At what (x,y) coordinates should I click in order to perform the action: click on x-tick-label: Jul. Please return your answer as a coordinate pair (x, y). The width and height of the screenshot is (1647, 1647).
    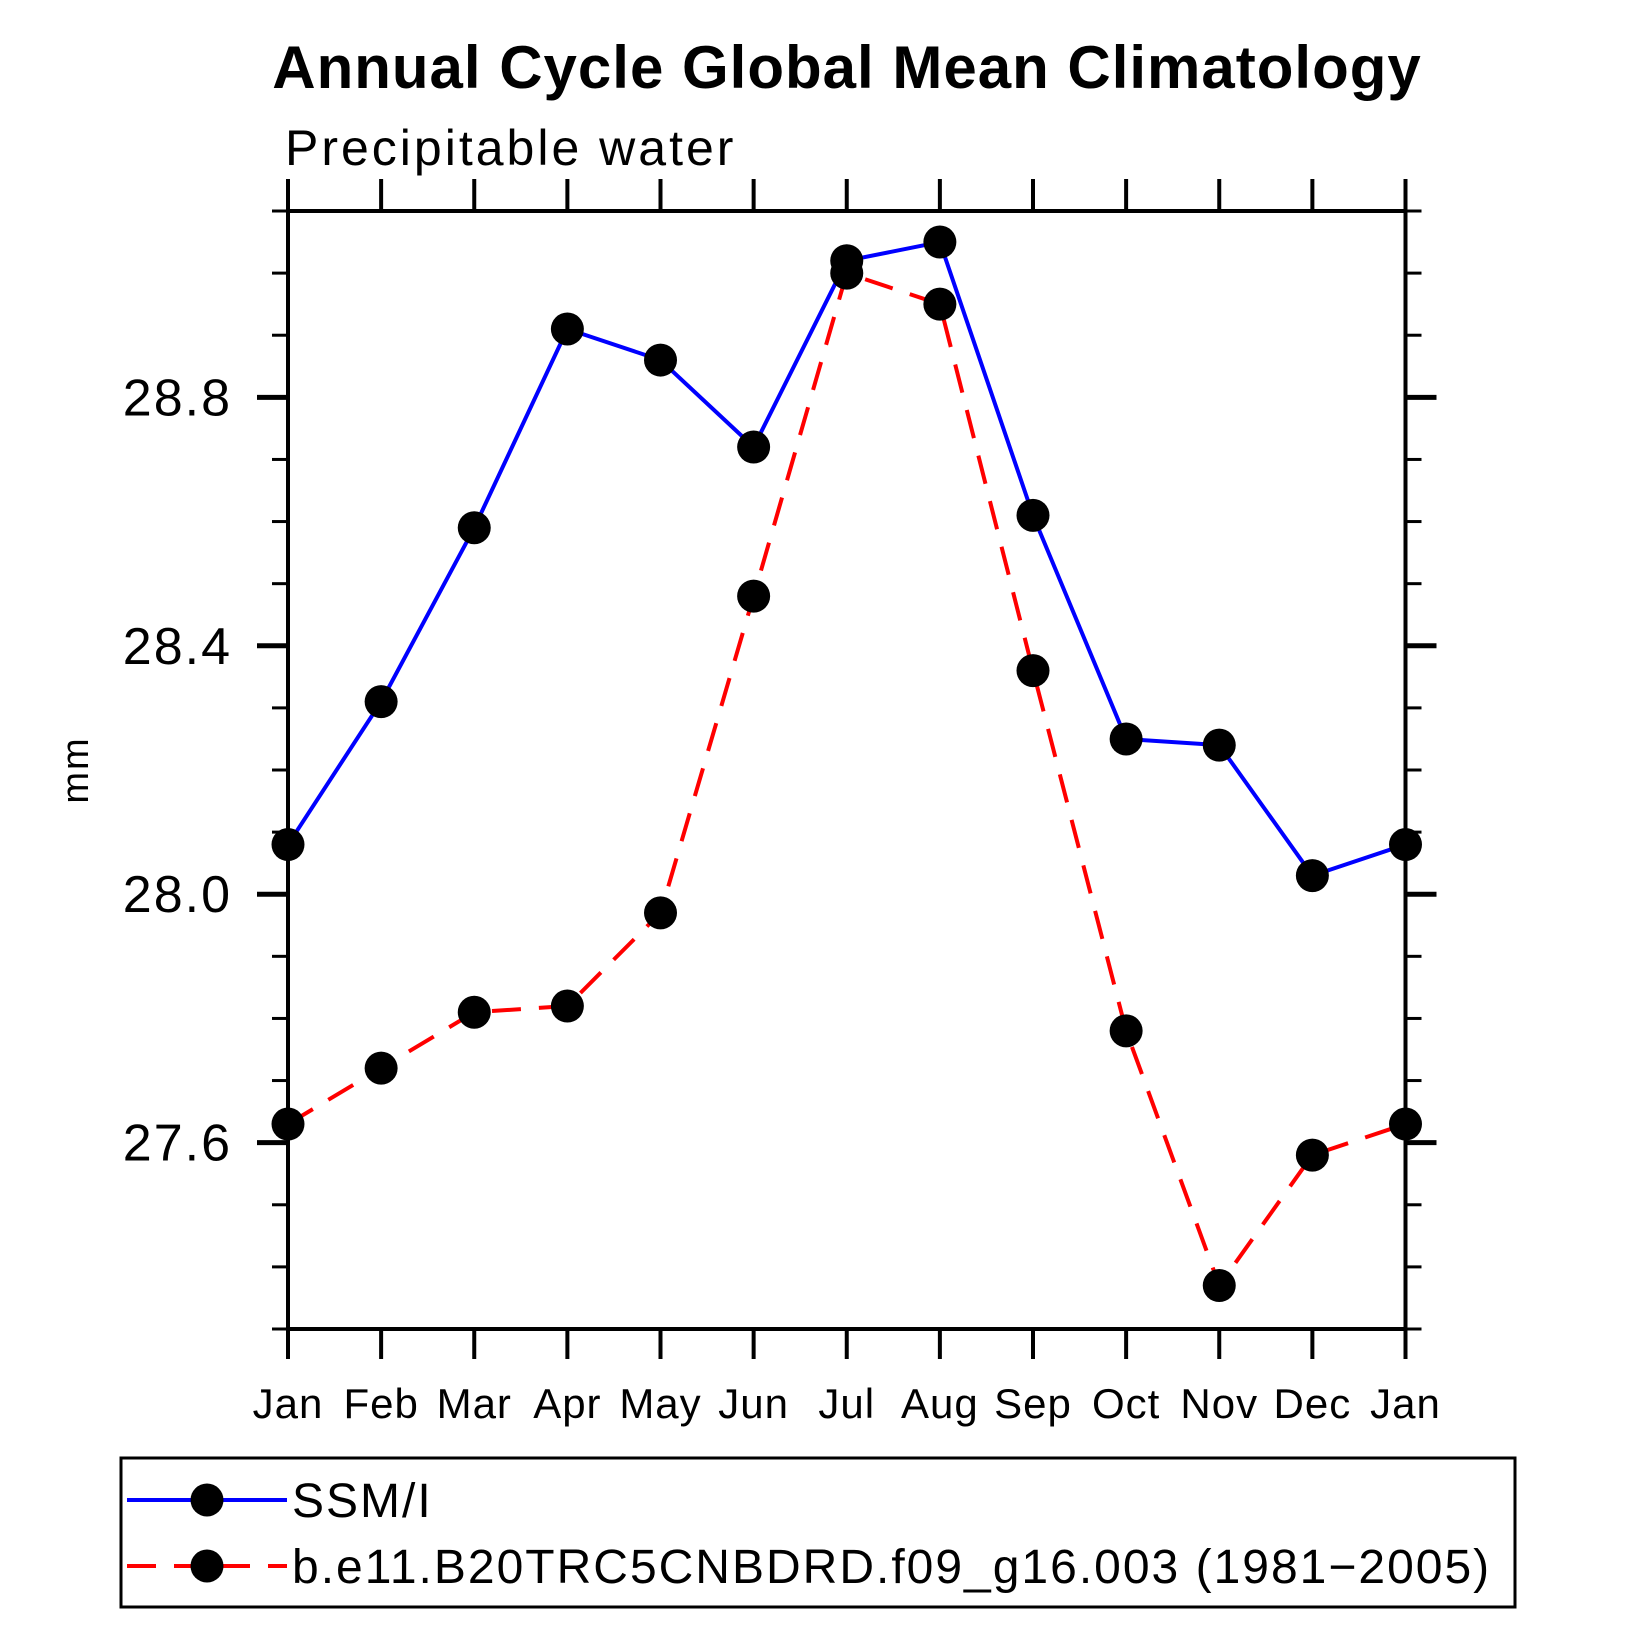
    Looking at the image, I should click on (846, 1403).